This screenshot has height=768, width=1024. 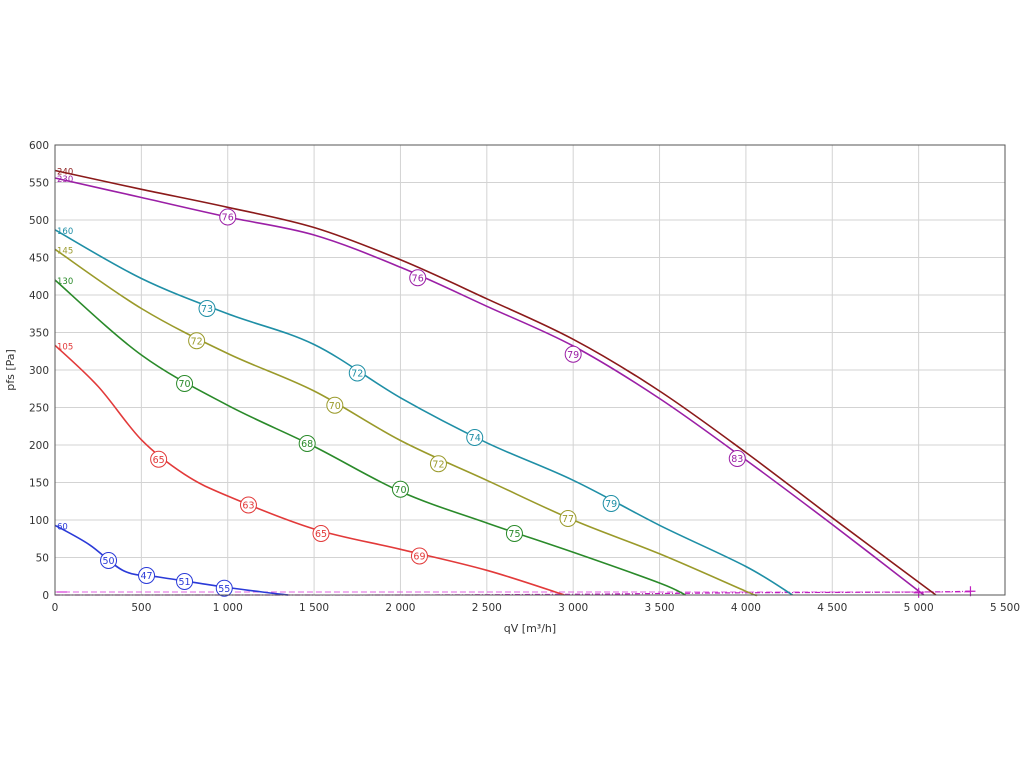 What do you see at coordinates (42, 559) in the screenshot?
I see `y-tick-label: 50` at bounding box center [42, 559].